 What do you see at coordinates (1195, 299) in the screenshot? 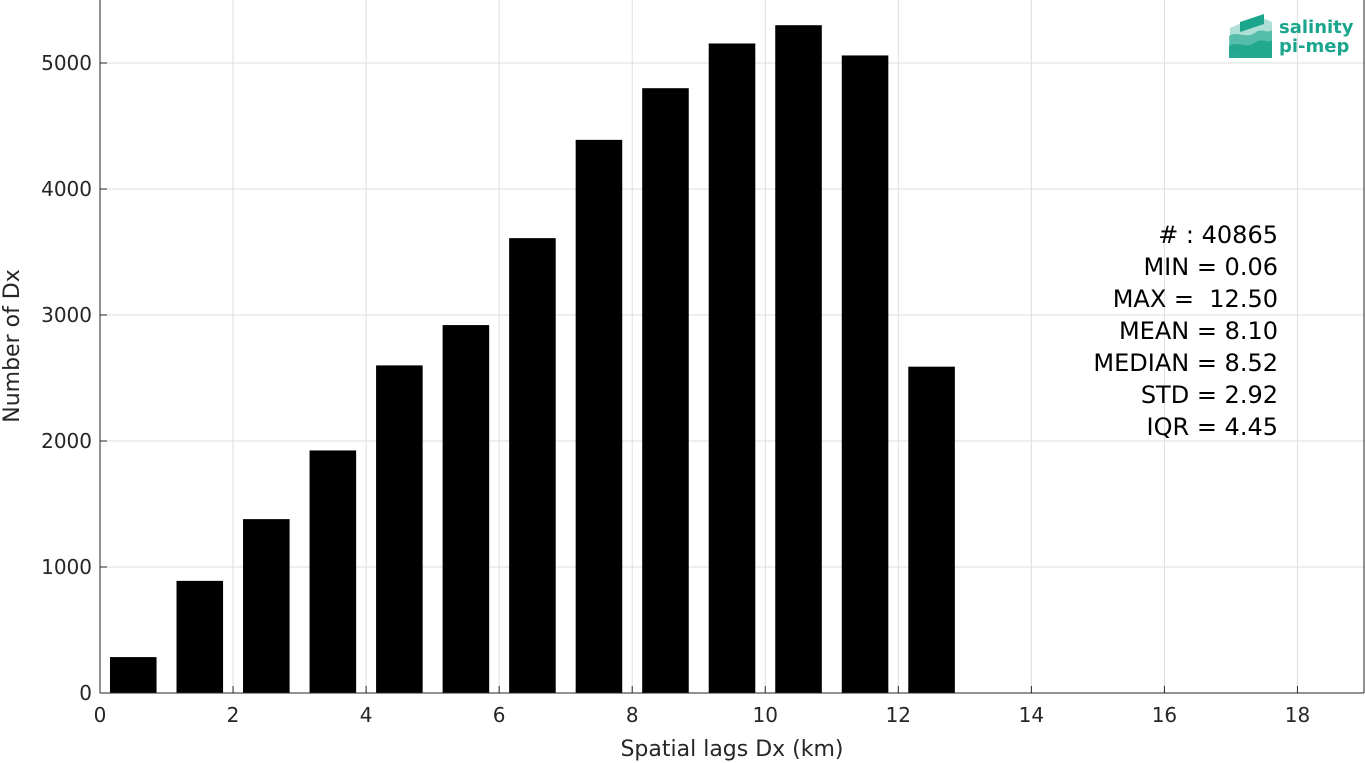
I see `stats-max: MAX = 12.50` at bounding box center [1195, 299].